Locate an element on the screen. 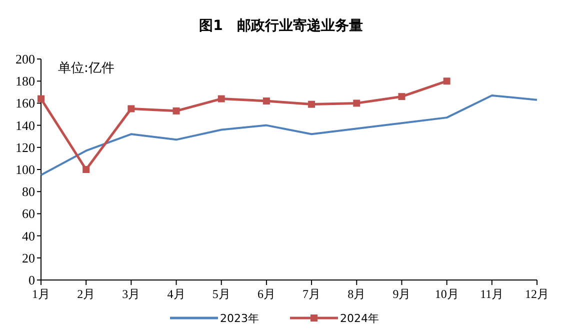 Image resolution: width=562 pixels, height=336 pixels. y-tick-label: 40 is located at coordinates (28, 236).